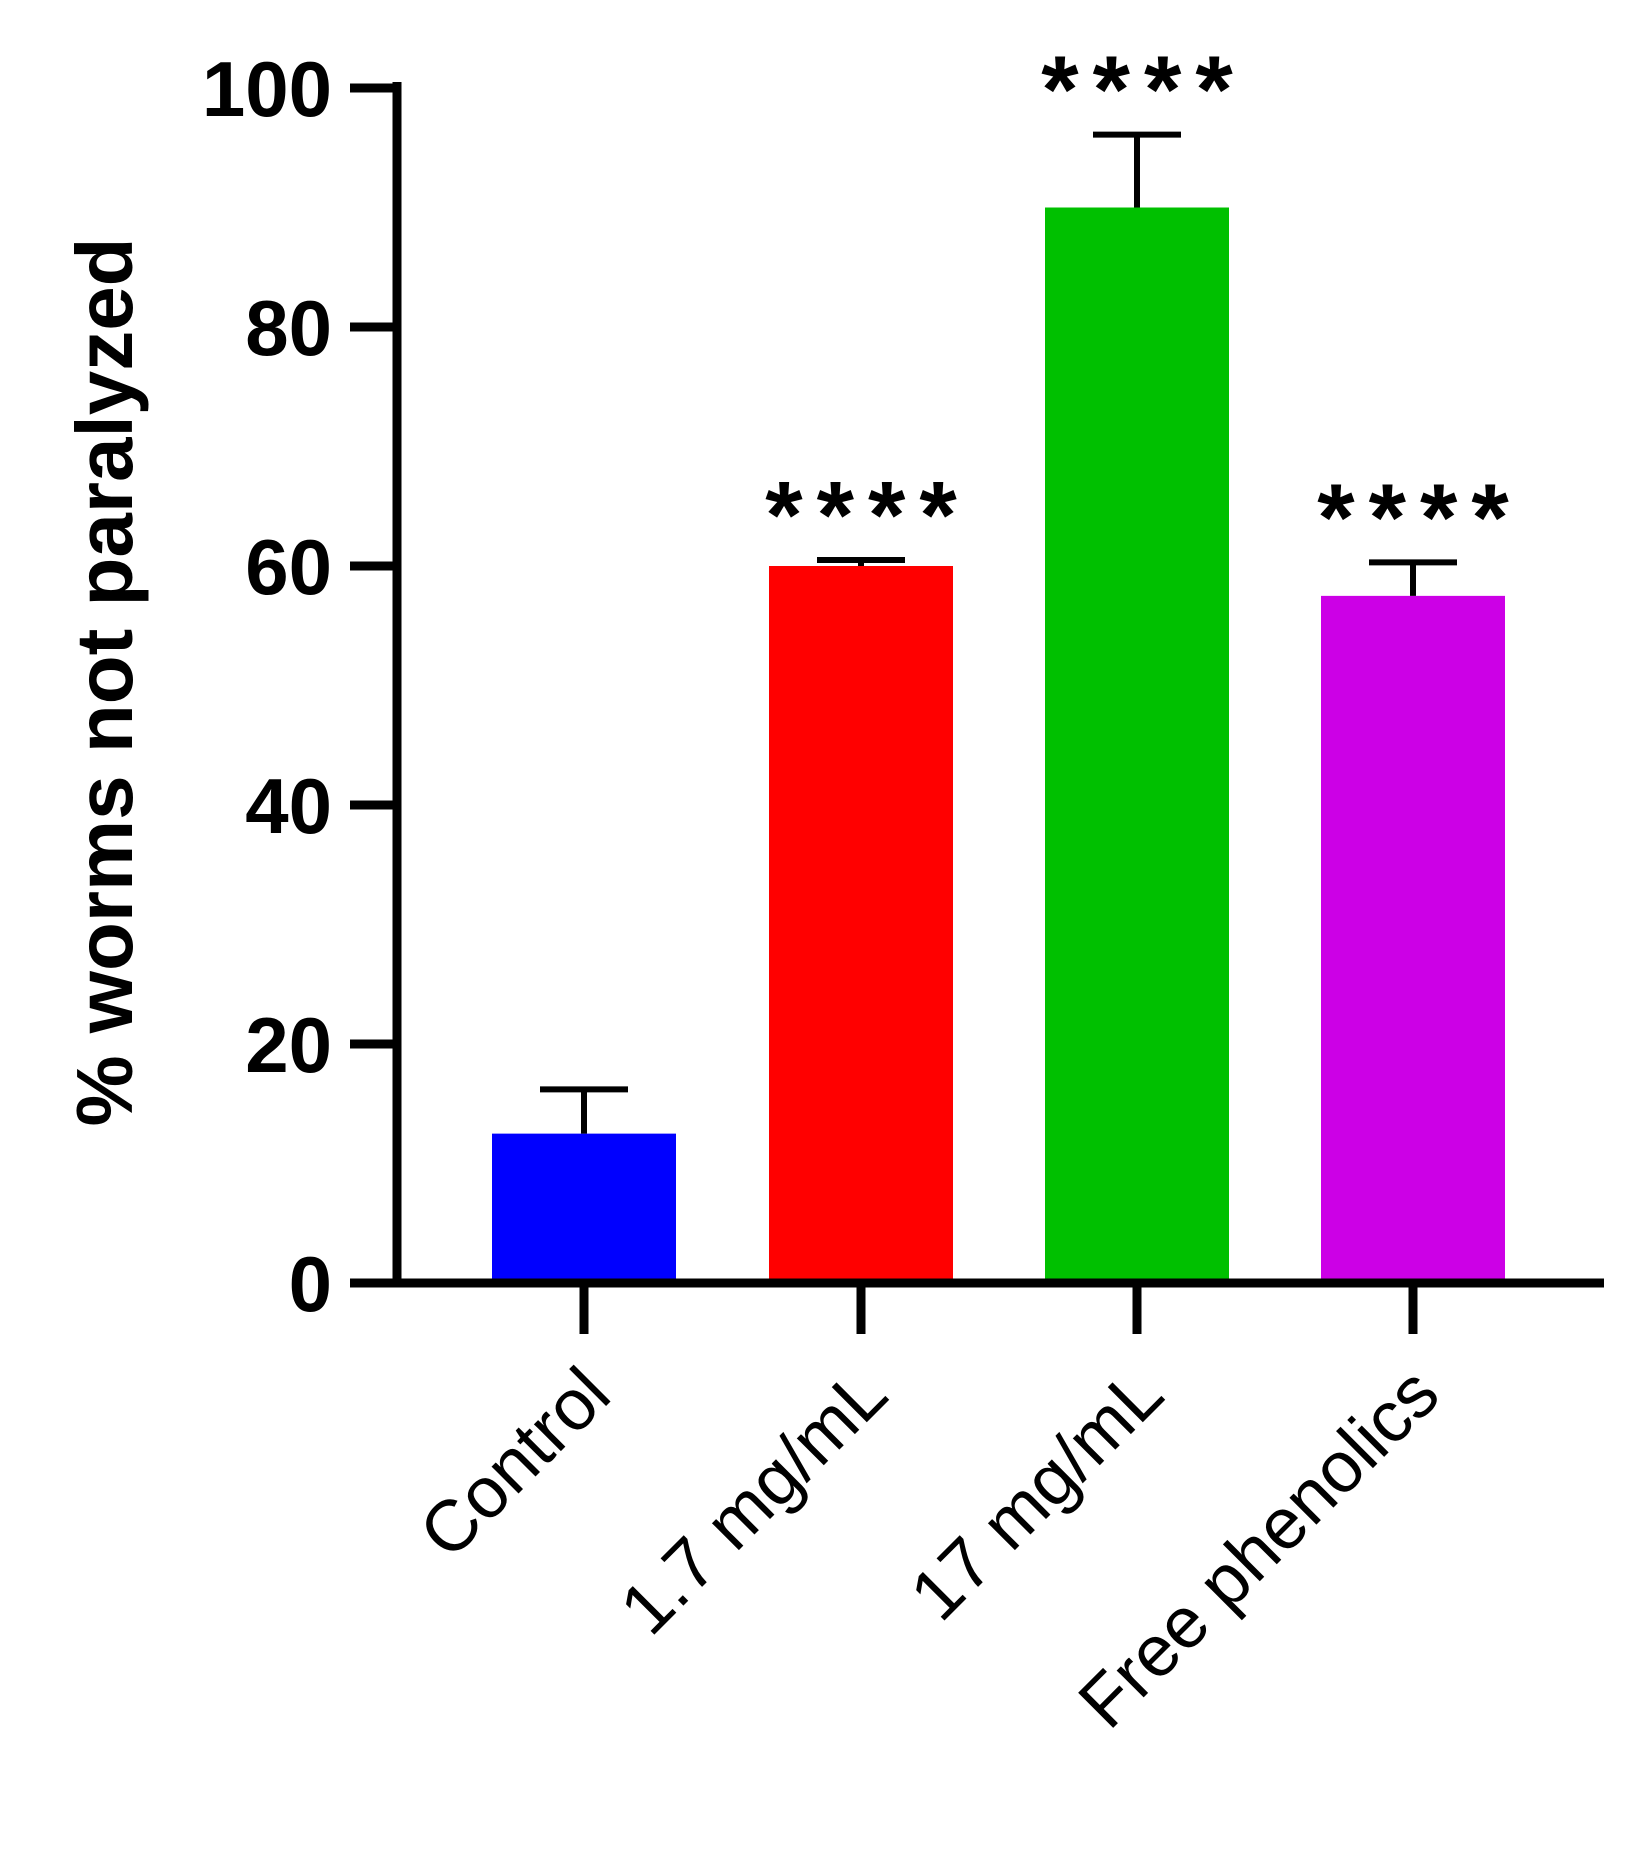  What do you see at coordinates (288, 328) in the screenshot?
I see `y-tick-label: 80` at bounding box center [288, 328].